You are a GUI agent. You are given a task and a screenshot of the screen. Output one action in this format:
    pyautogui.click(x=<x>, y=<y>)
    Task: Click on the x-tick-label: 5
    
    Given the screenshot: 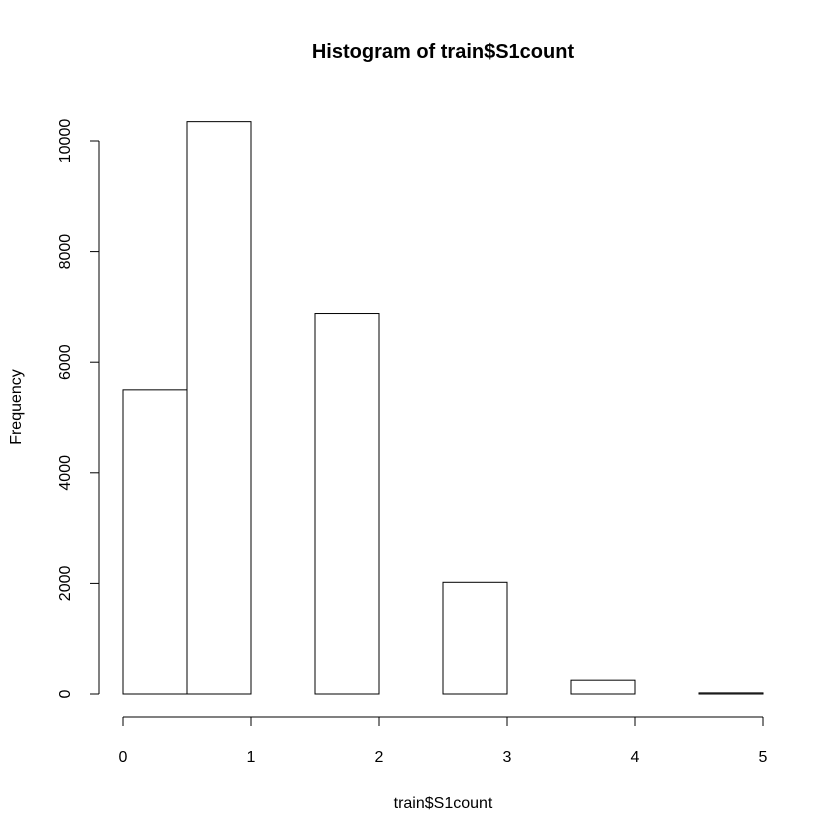 What is the action you would take?
    pyautogui.click(x=763, y=757)
    